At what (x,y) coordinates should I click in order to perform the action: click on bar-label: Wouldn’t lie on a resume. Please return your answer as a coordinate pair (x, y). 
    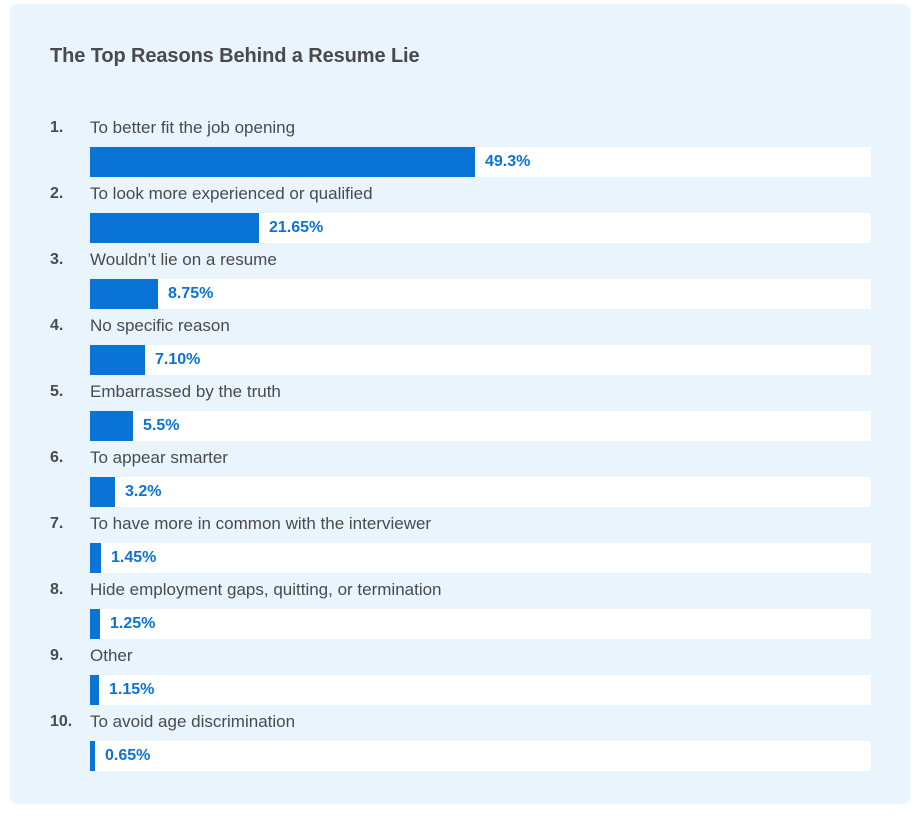
    Looking at the image, I should click on (183, 259).